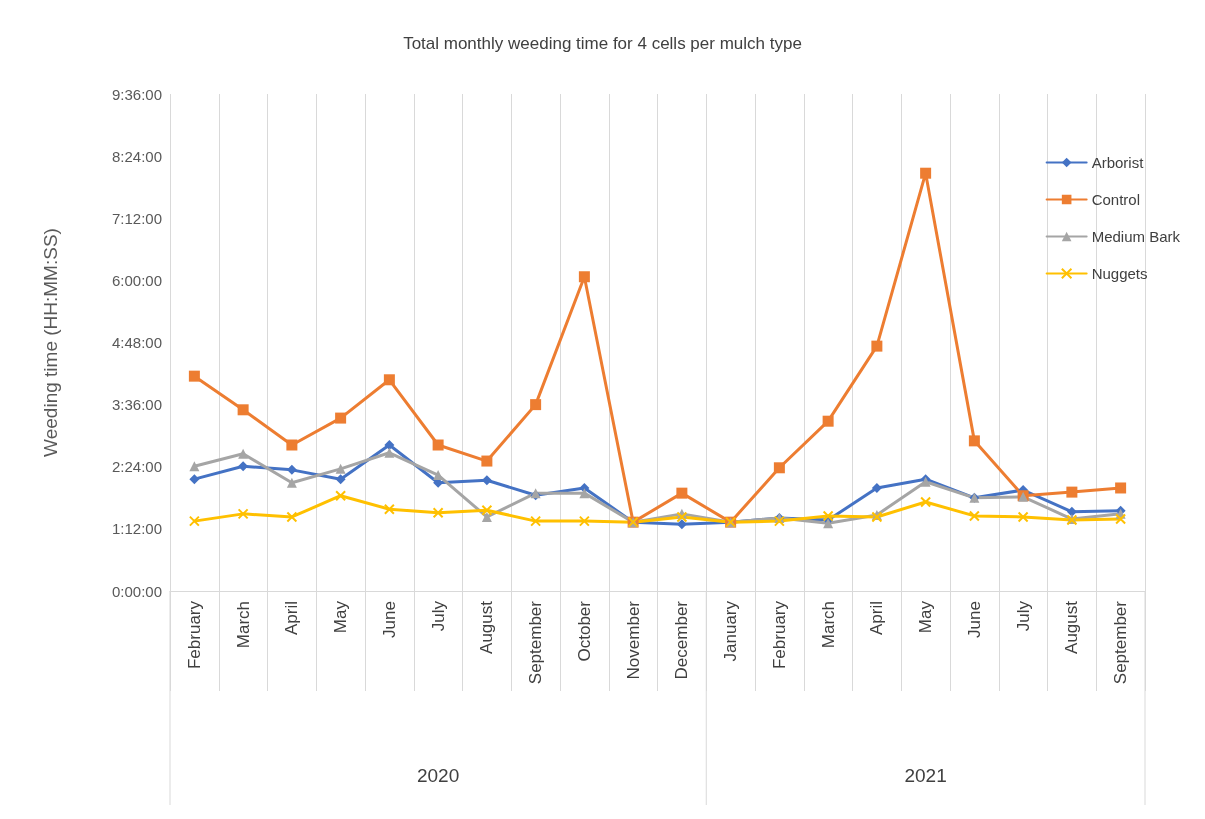 This screenshot has width=1205, height=819. Describe the element at coordinates (925, 775) in the screenshot. I see `text: 2021` at that location.